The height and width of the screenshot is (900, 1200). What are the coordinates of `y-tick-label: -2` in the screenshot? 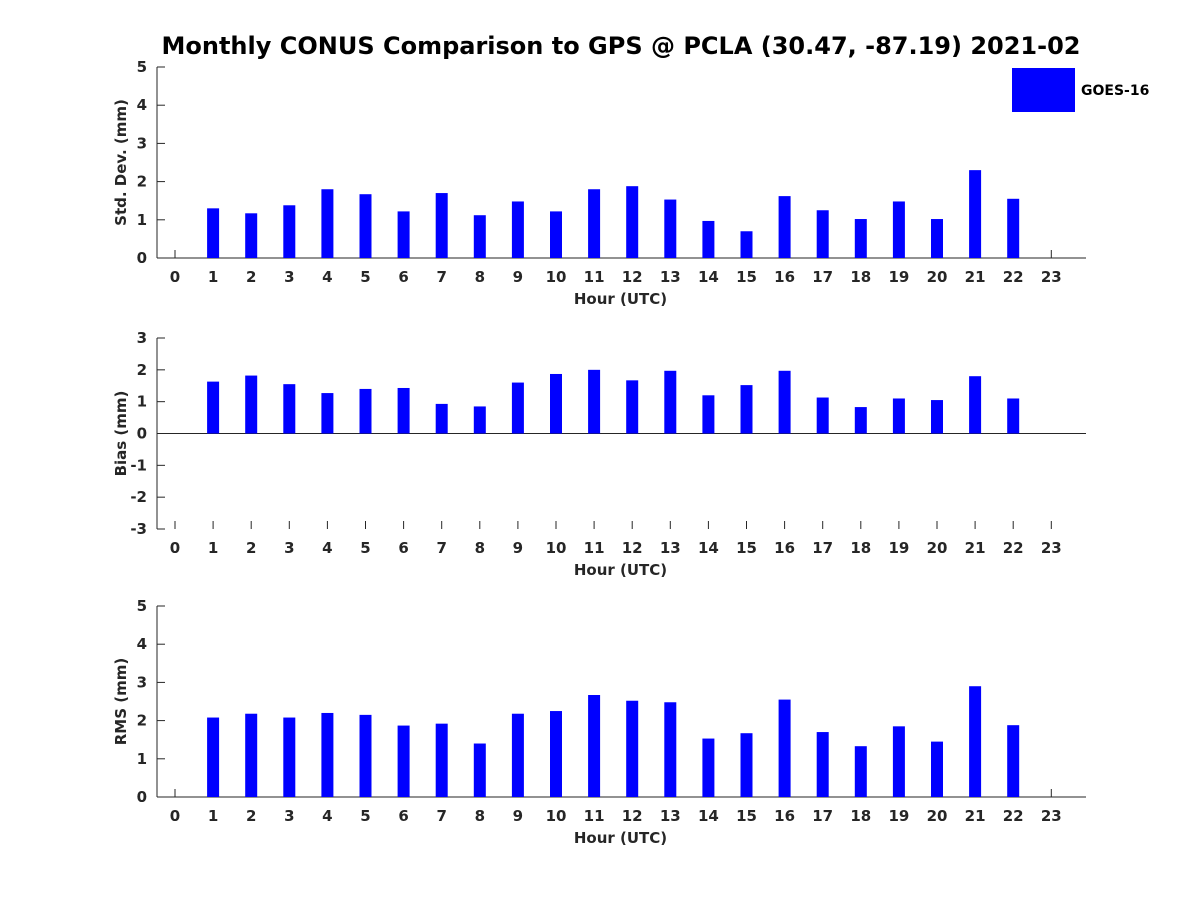 It's located at (138, 497).